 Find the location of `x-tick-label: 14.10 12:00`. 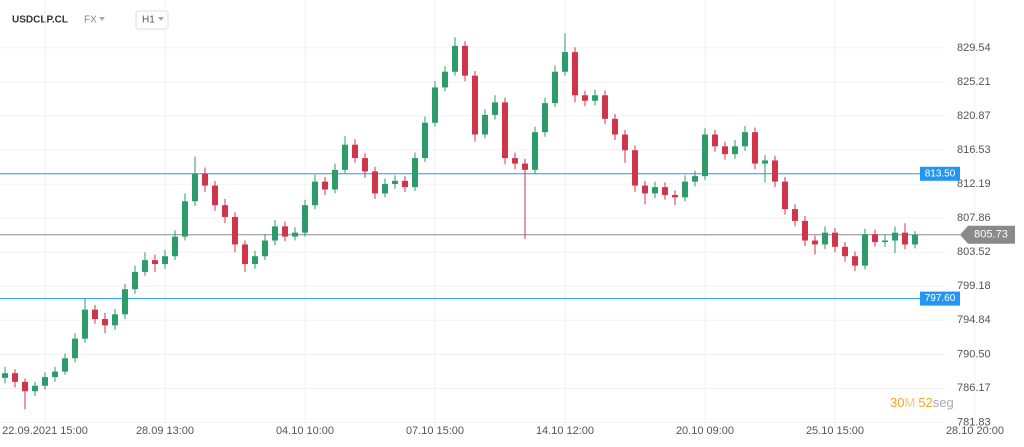

x-tick-label: 14.10 12:00 is located at coordinates (565, 431).